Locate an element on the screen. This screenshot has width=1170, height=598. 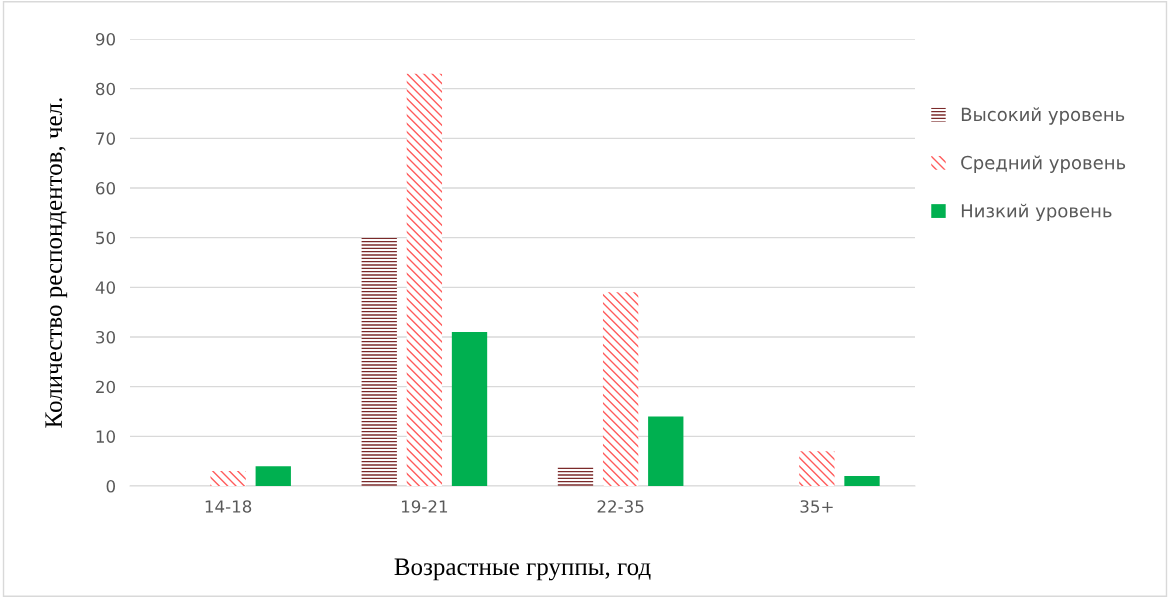
y-tick-label: 40 is located at coordinates (105, 287).